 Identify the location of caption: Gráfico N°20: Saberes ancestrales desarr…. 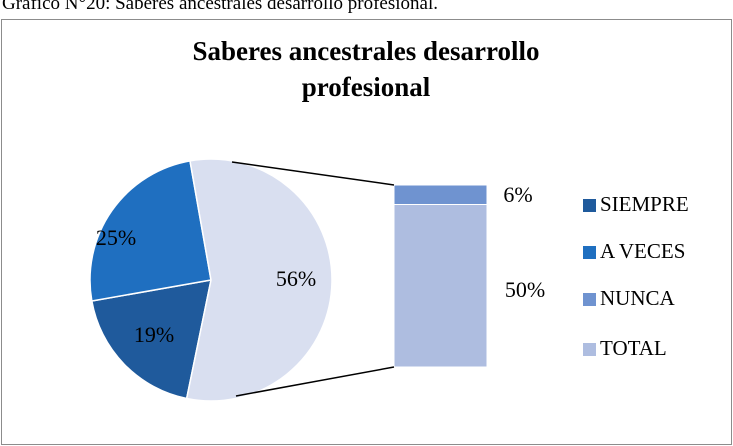
(220, 7).